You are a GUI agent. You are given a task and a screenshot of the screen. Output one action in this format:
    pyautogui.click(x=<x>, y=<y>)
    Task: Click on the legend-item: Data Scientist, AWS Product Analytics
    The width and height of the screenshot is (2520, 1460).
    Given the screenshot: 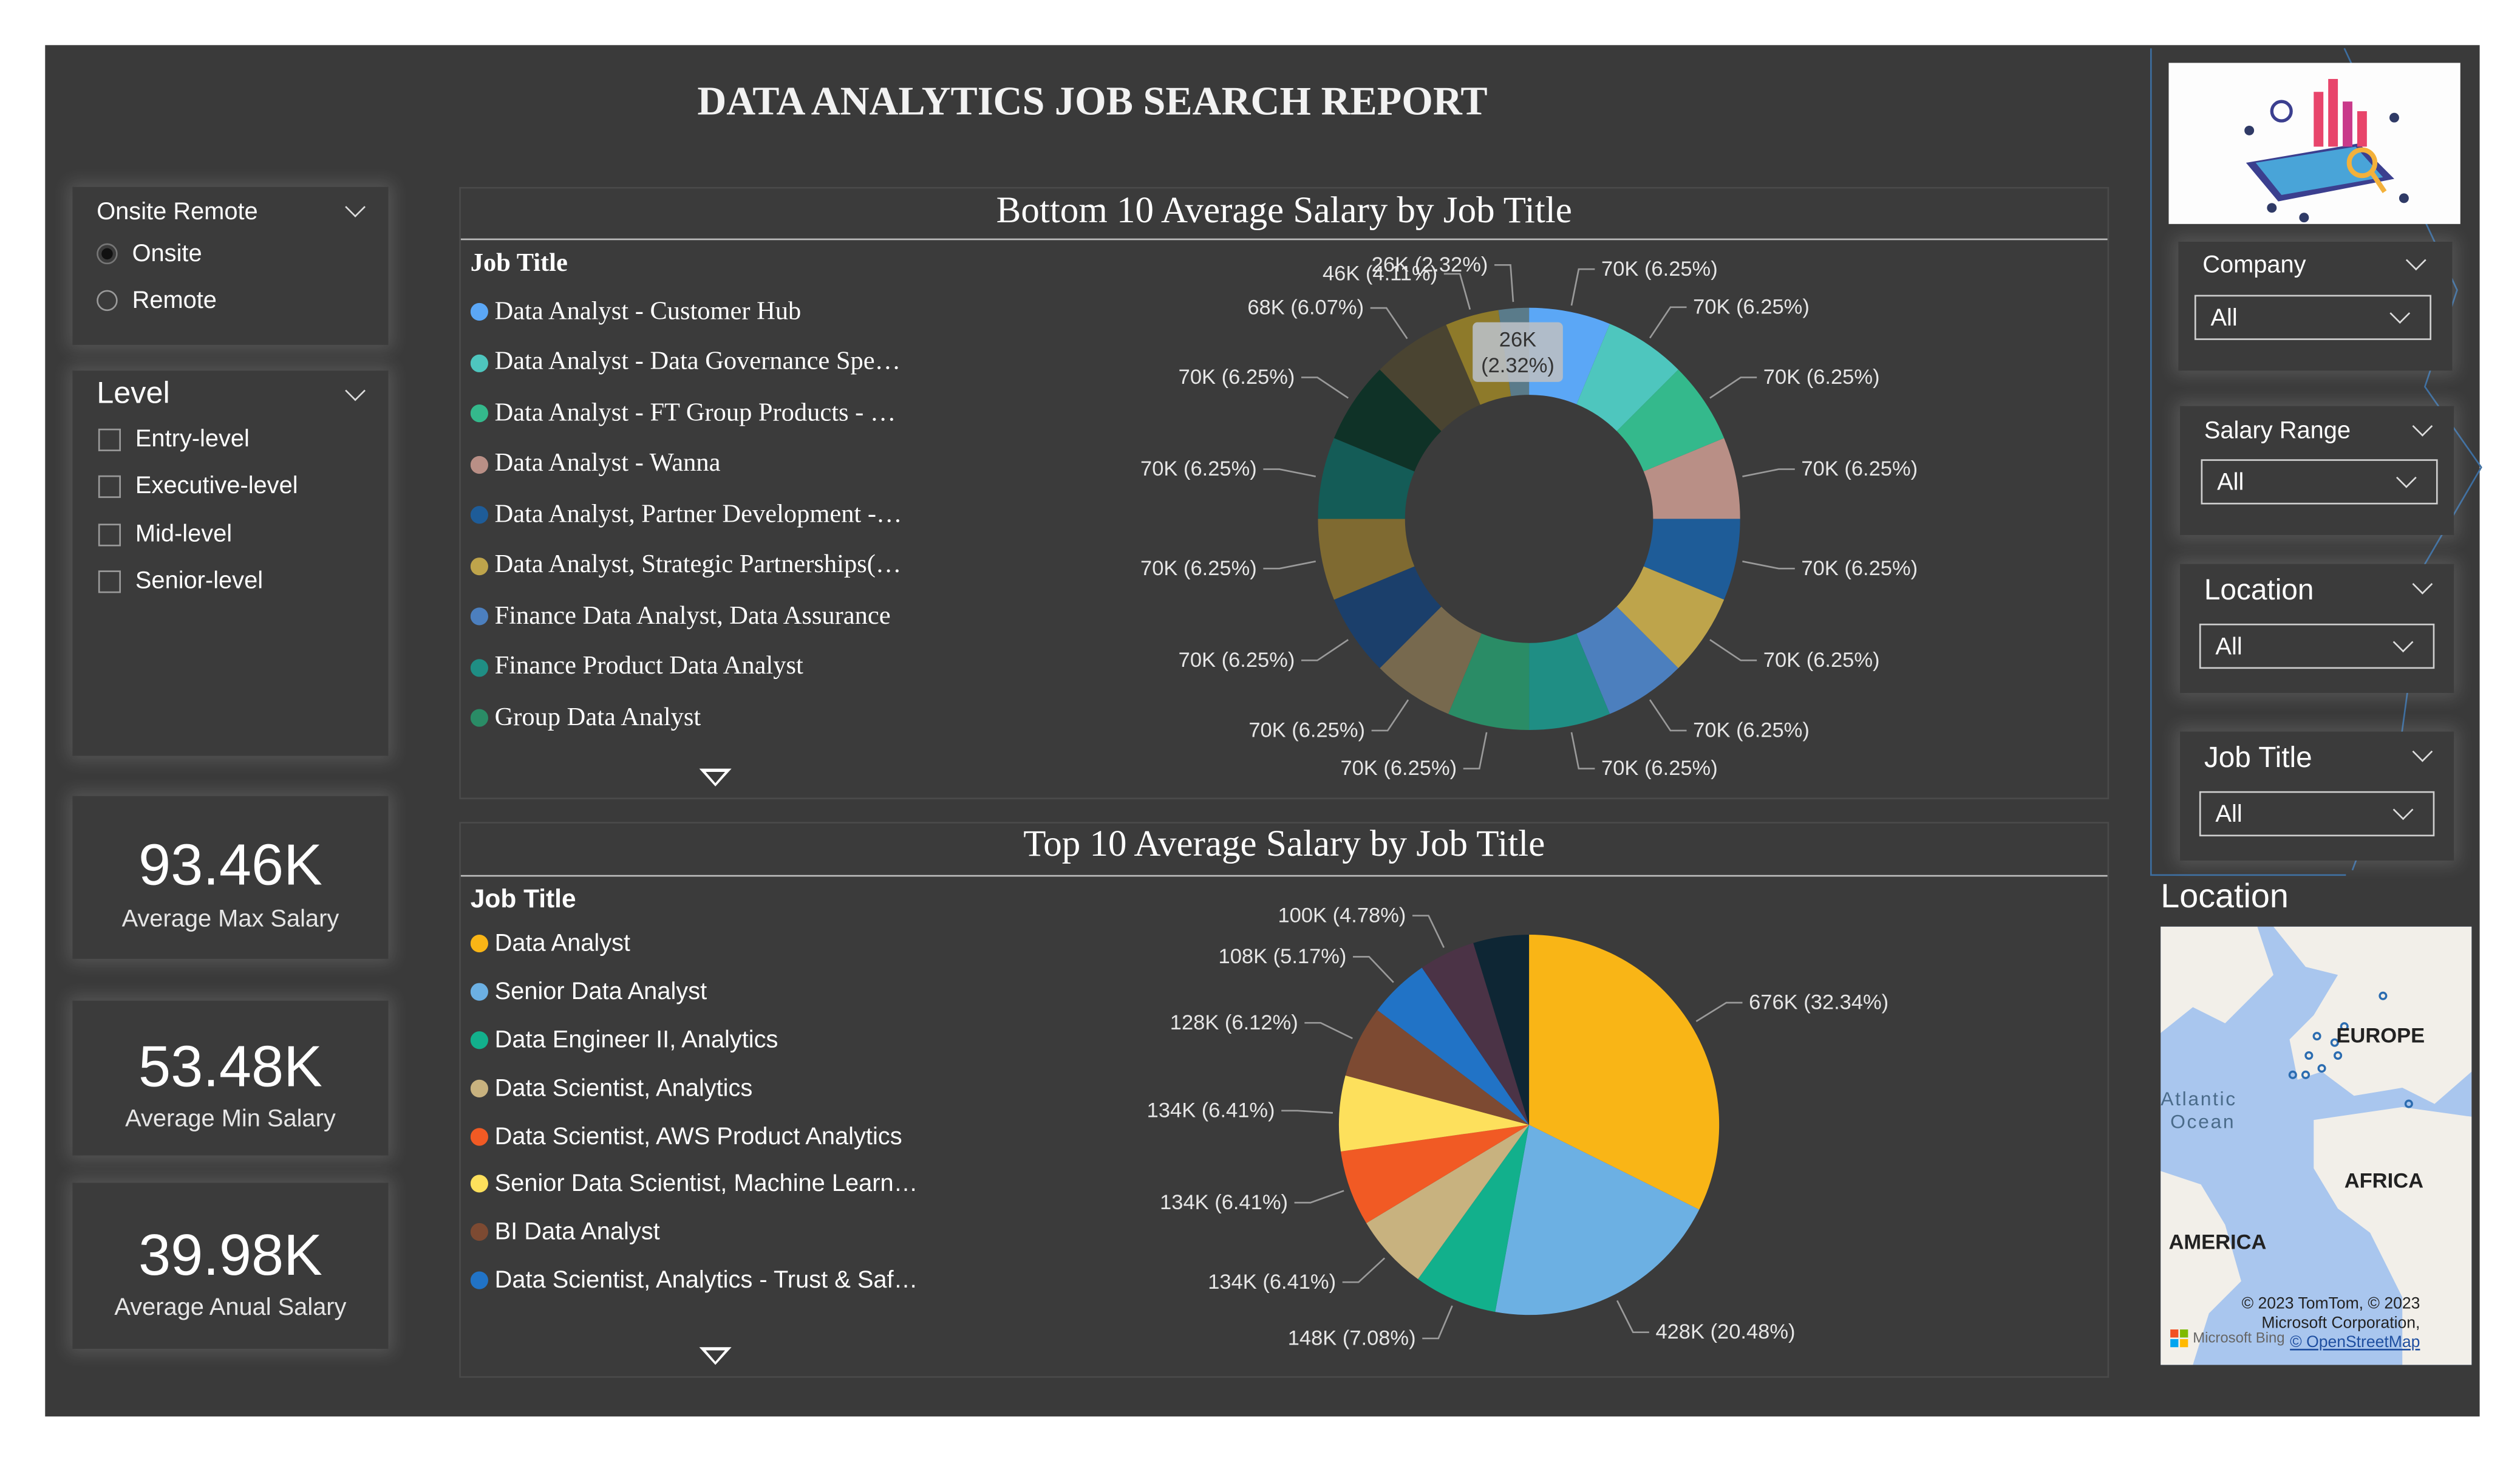 What is the action you would take?
    pyautogui.click(x=708, y=1136)
    